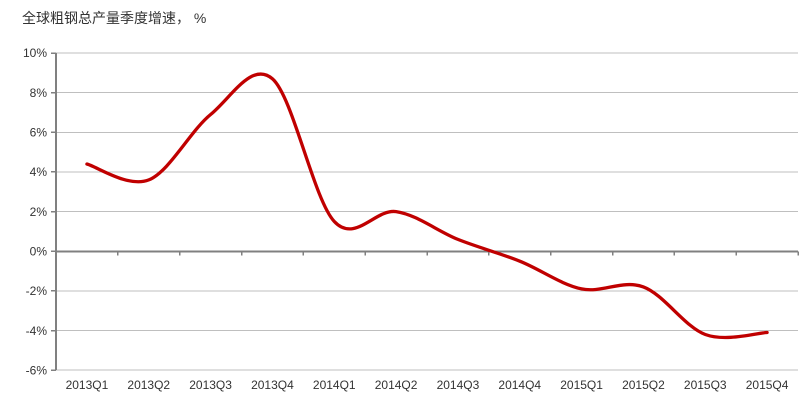 This screenshot has height=408, width=810. What do you see at coordinates (210, 385) in the screenshot?
I see `x-axis-label: 2013Q3` at bounding box center [210, 385].